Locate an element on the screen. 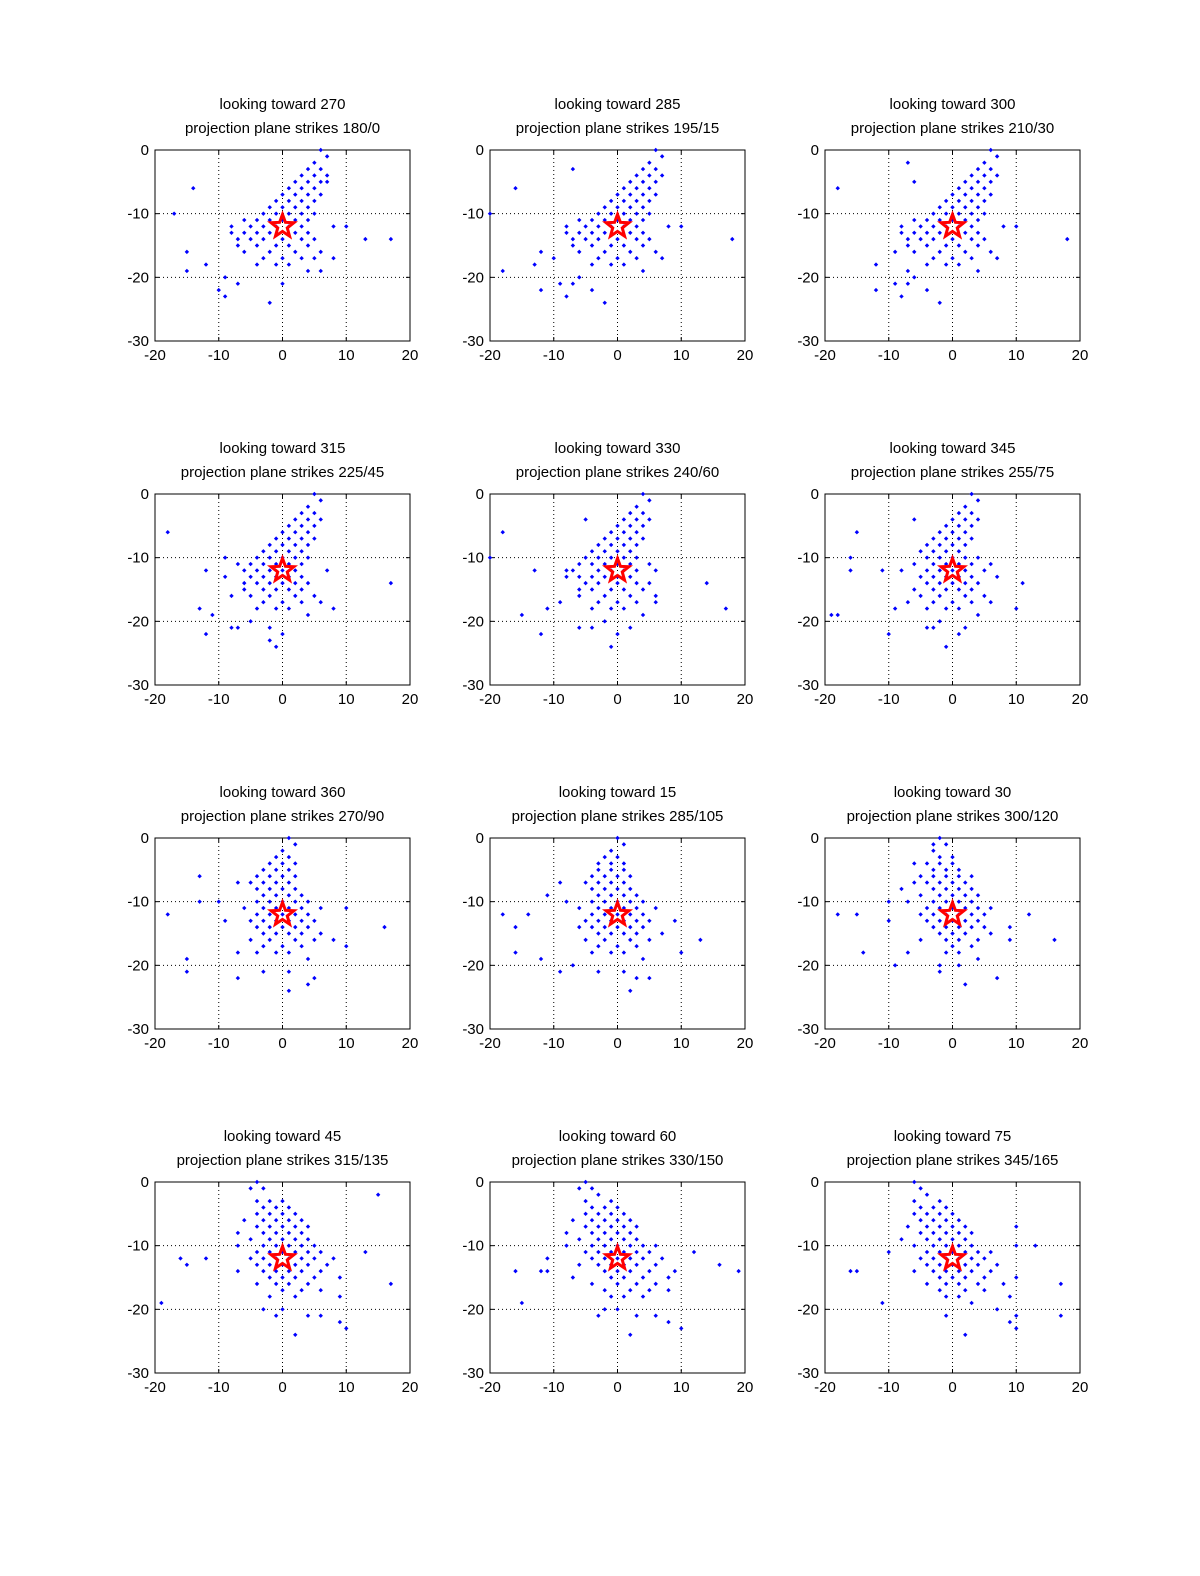  y-tick-label: -20 is located at coordinates (138, 1309).